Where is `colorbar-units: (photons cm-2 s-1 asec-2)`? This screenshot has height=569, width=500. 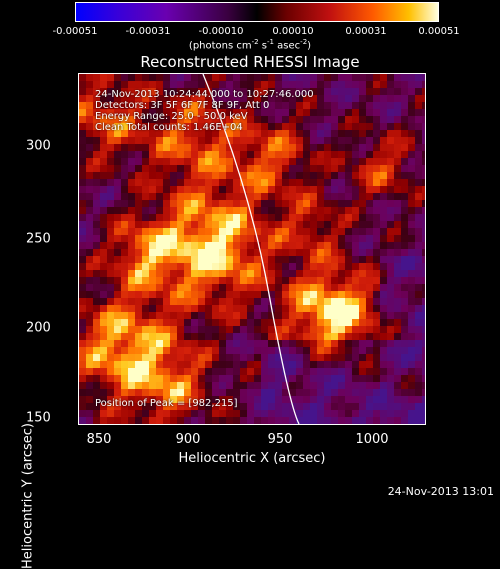 colorbar-units: (photons cm-2 s-1 asec-2) is located at coordinates (250, 45).